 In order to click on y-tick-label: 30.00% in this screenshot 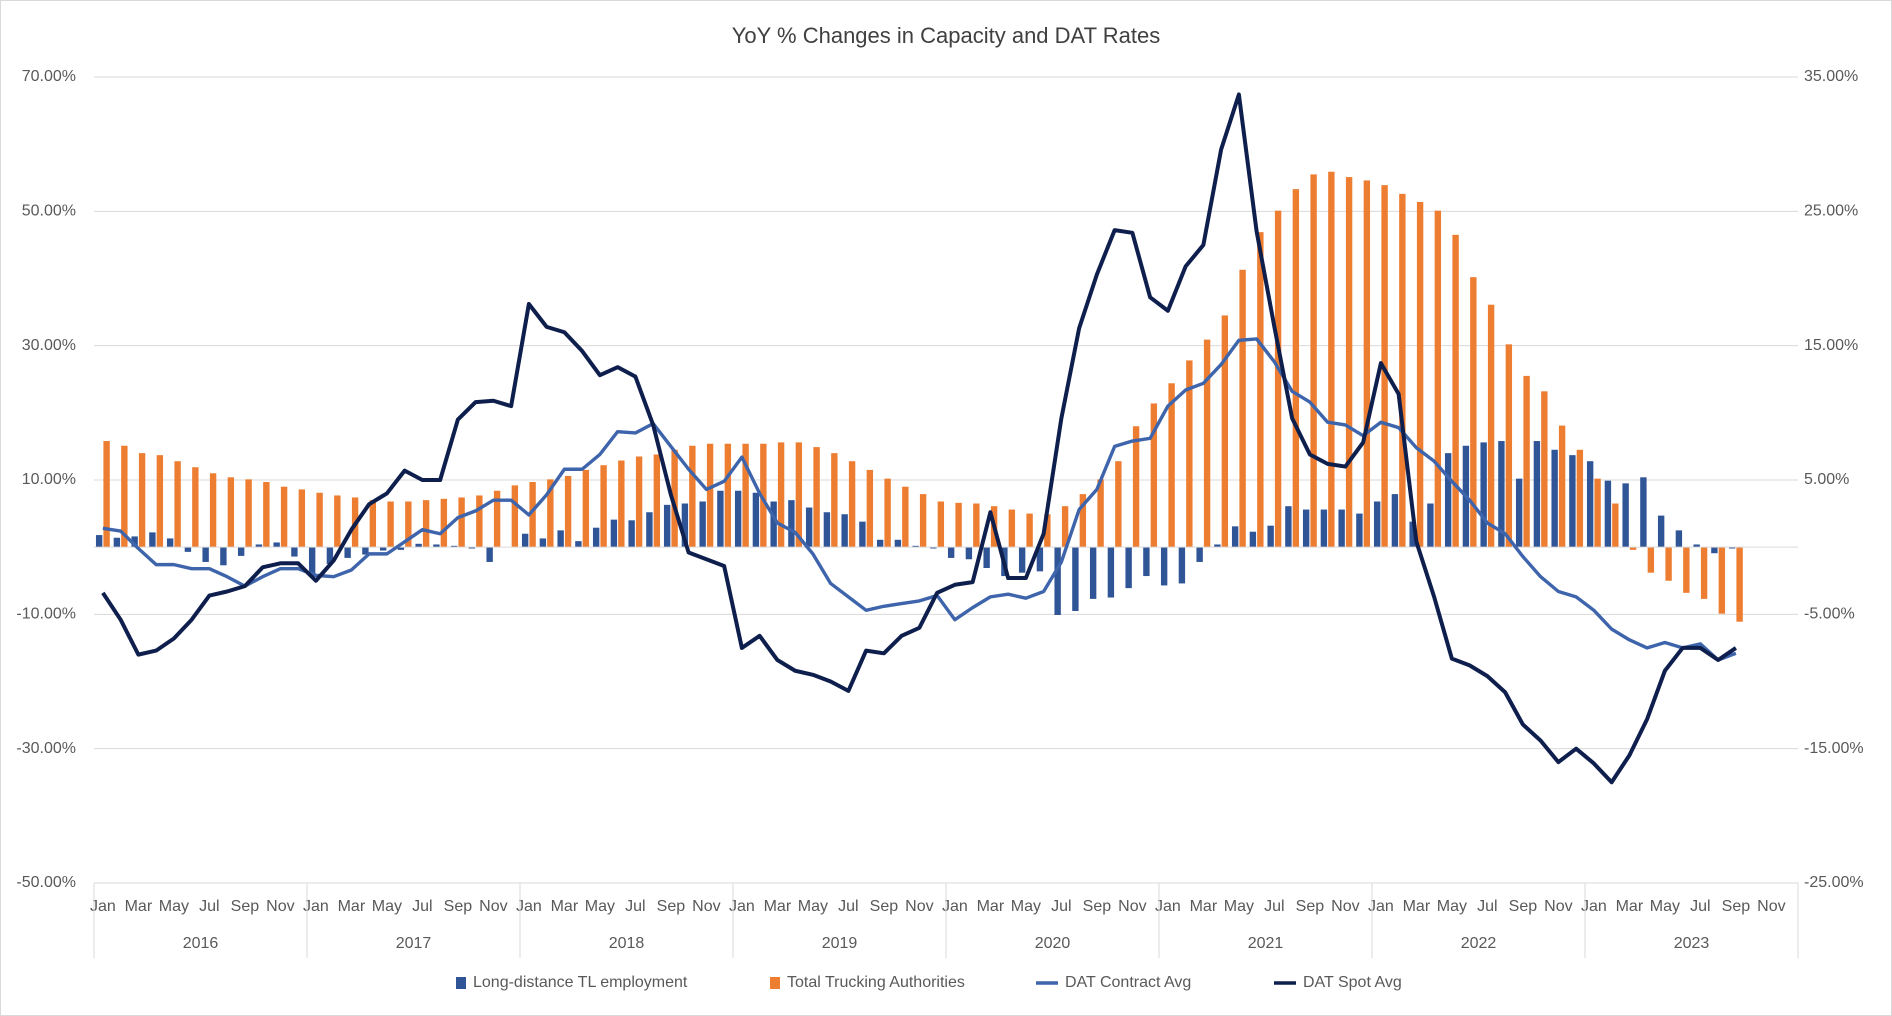, I will do `click(49, 345)`.